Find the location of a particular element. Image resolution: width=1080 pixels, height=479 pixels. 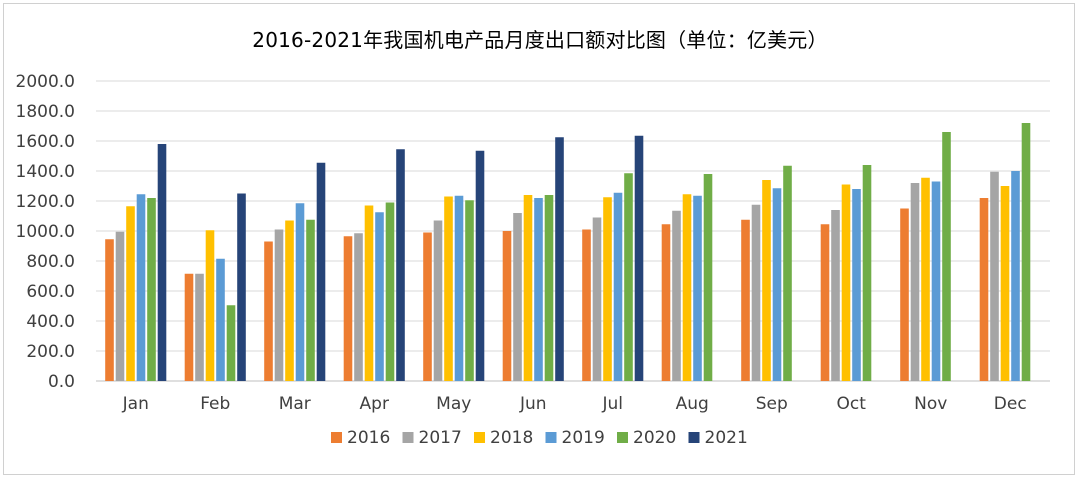

bar-2017-Jun is located at coordinates (517, 297).